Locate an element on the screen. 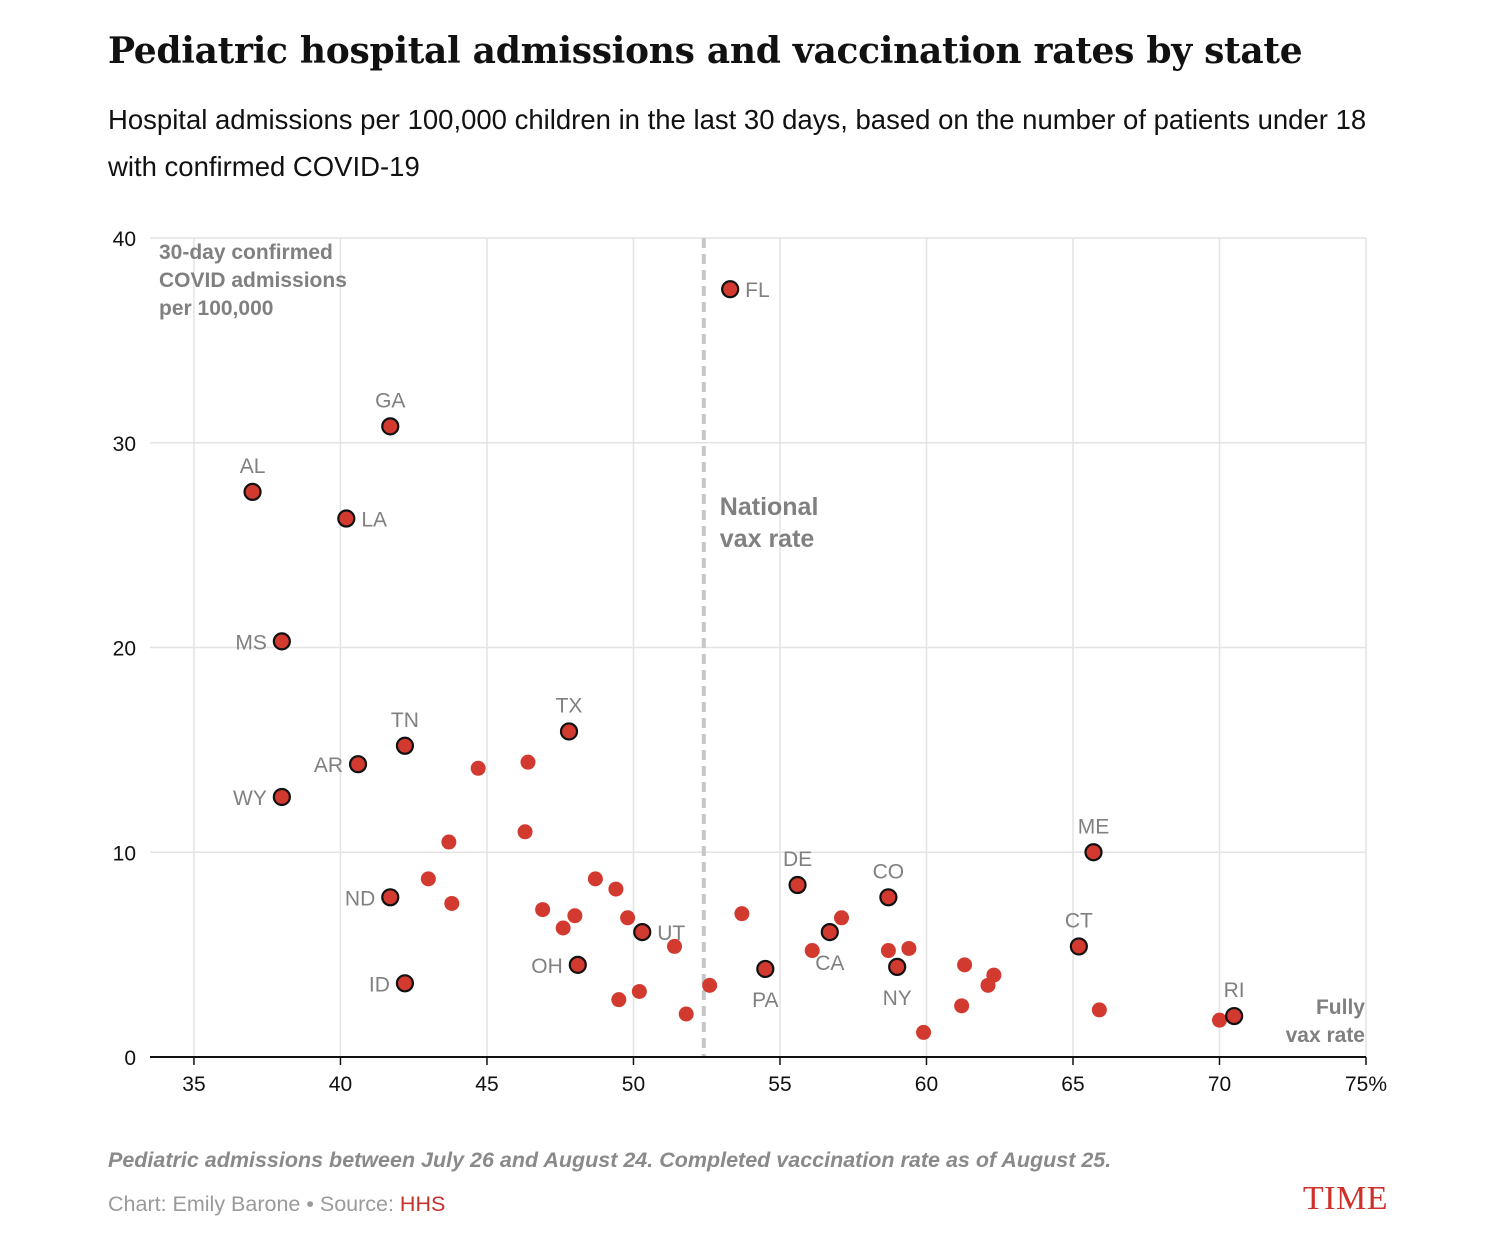 This screenshot has width=1492, height=1256. y-tick-label: 20 is located at coordinates (124, 649).